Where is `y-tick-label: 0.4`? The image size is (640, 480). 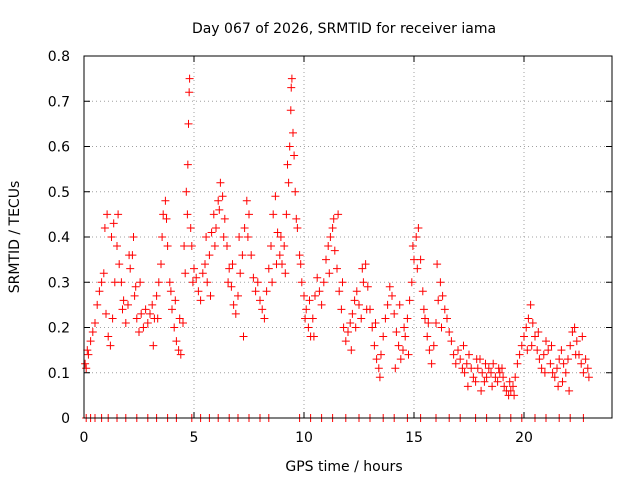
y-tick-label: 0.4 is located at coordinates (59, 238).